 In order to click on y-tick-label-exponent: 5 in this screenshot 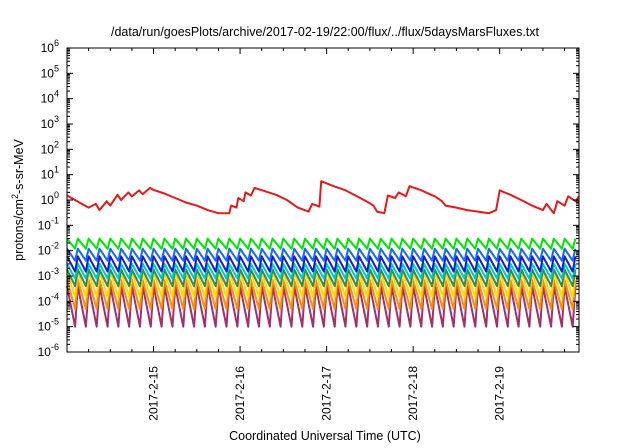, I will do `click(56, 68)`.